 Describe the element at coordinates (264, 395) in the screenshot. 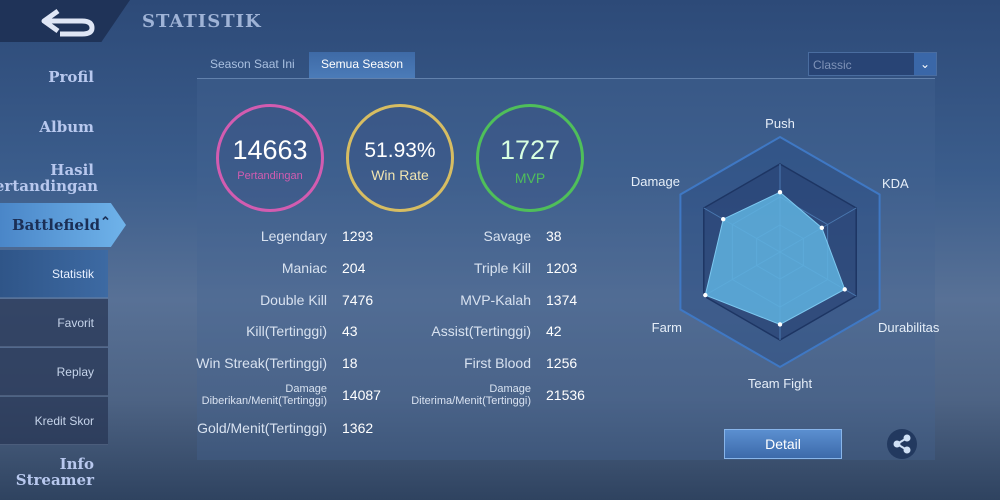

I see `stat-label: Damage Diberikan/Menit(Tertinggi)` at that location.